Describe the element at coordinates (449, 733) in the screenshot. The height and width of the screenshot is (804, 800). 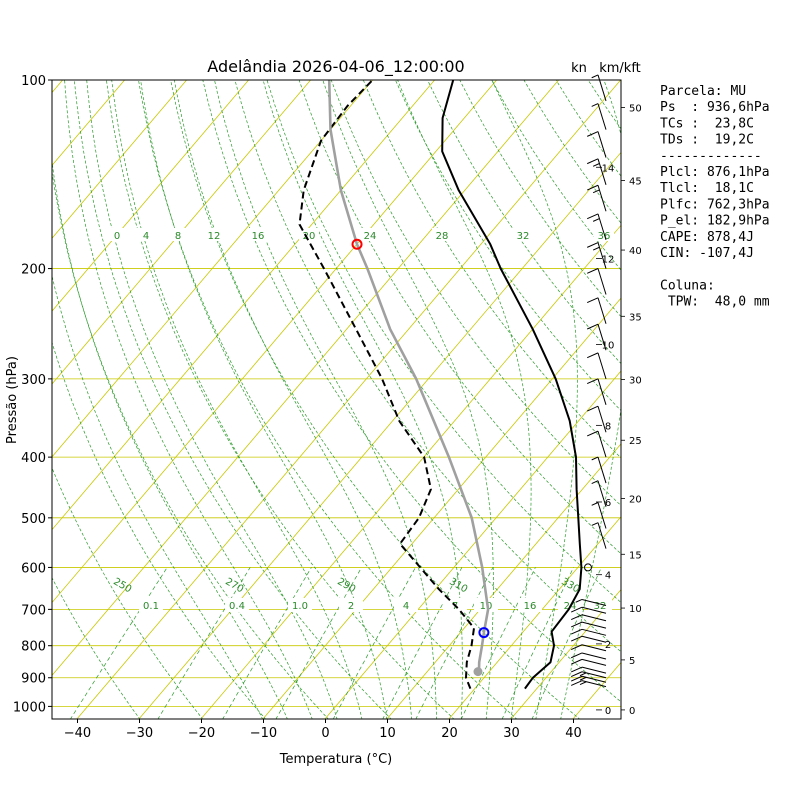
I see `x-tick-label: 20` at that location.